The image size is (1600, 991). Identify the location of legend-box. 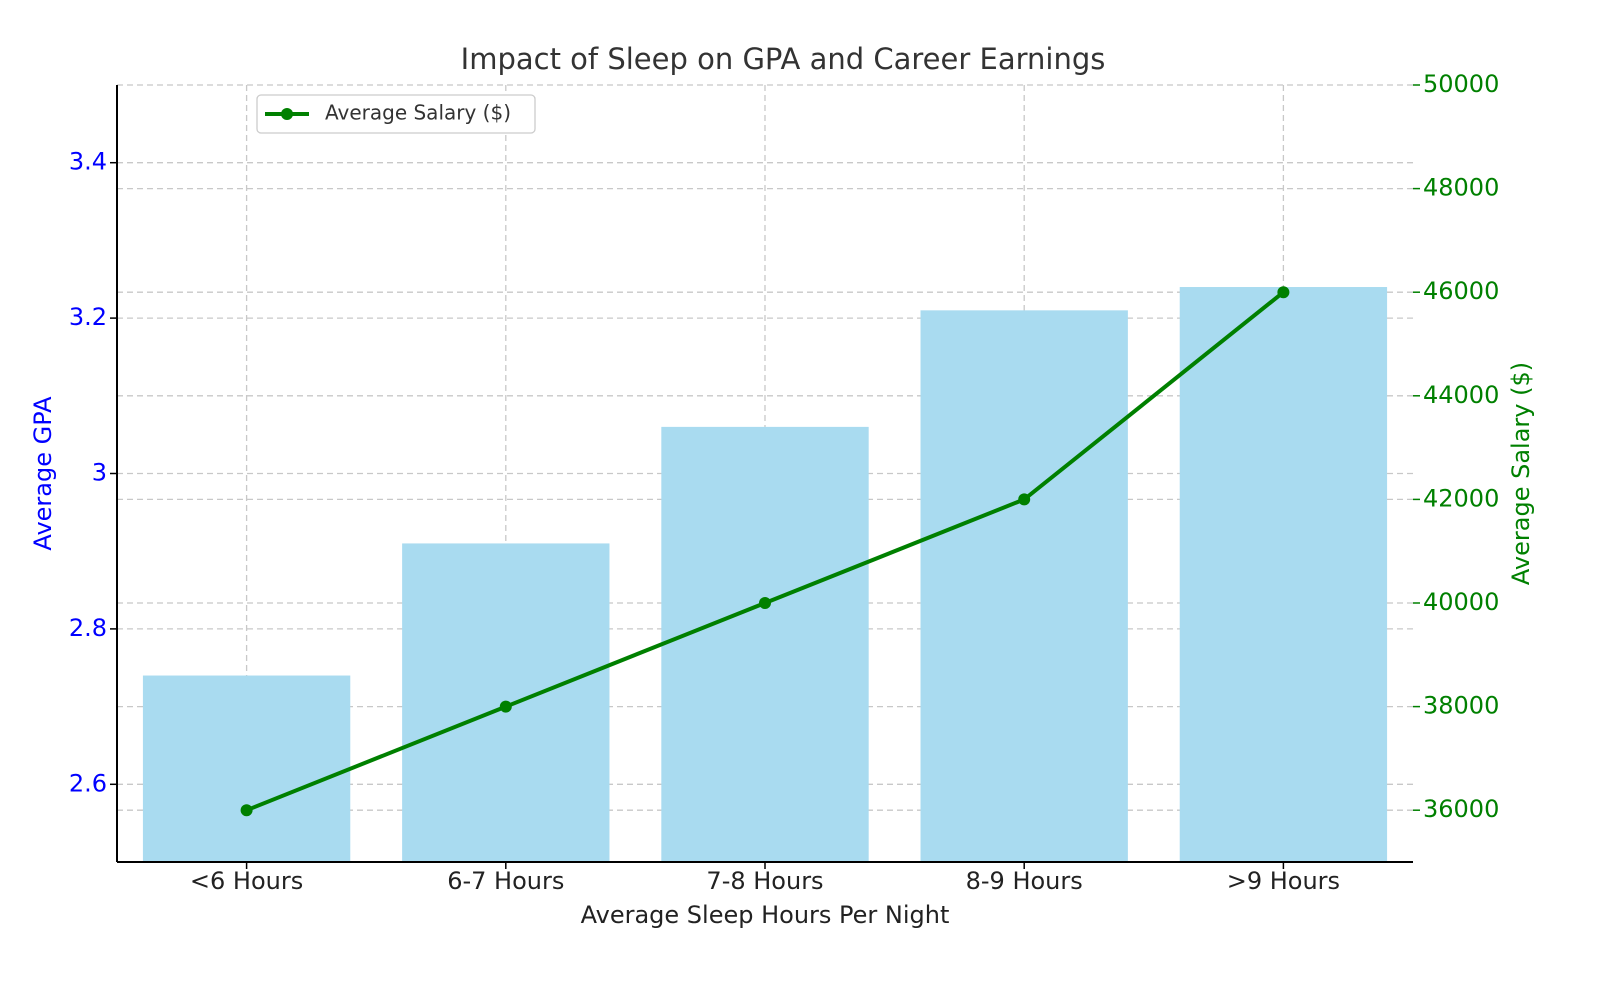
(396, 114).